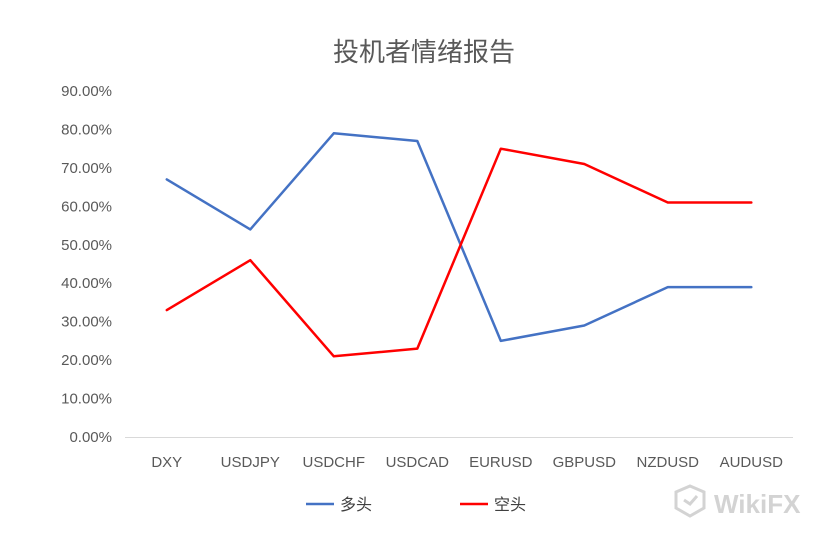 The width and height of the screenshot is (832, 538). What do you see at coordinates (510, 505) in the screenshot?
I see `legend-label: 空头` at bounding box center [510, 505].